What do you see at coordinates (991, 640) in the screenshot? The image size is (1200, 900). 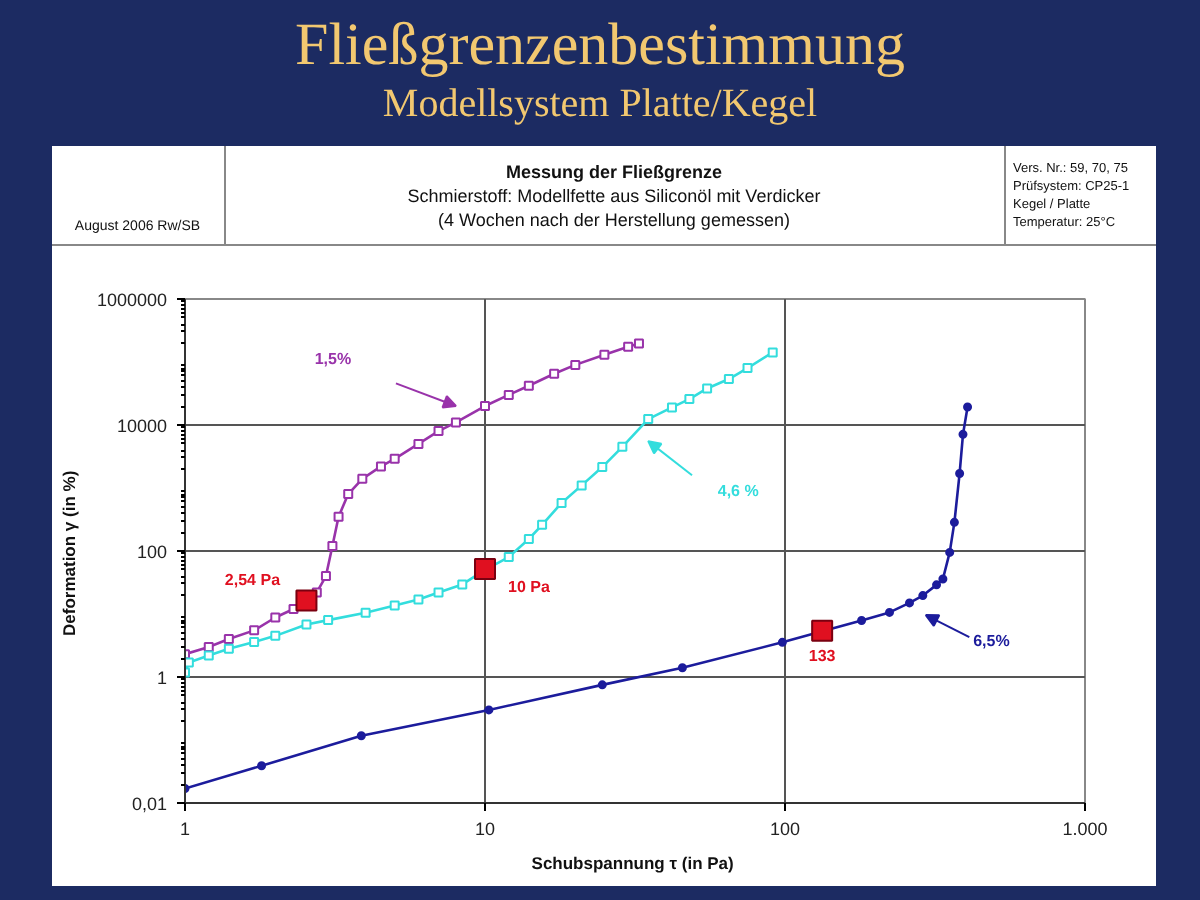 I see `text: 6,5%` at bounding box center [991, 640].